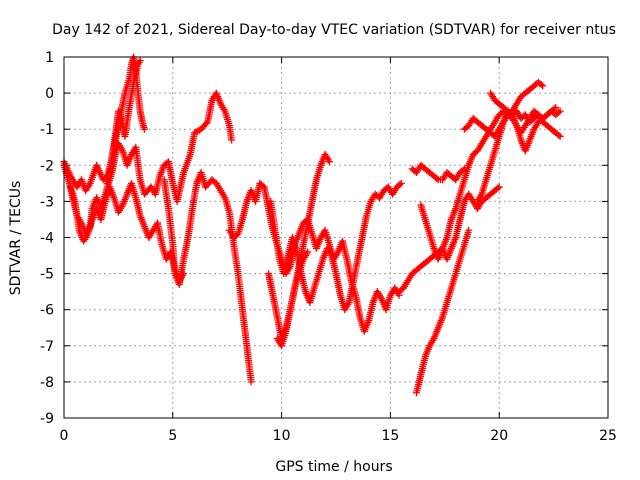 The image size is (640, 480). I want to click on y-tick-label: -6, so click(47, 311).